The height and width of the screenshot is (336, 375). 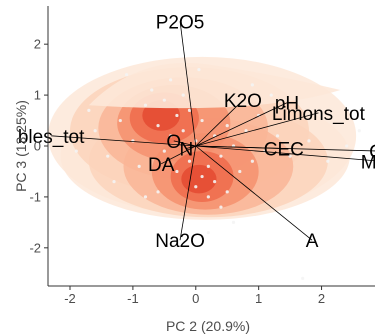 What do you see at coordinates (372, 152) in the screenshot?
I see `loading-label-ca: Ca` at bounding box center [372, 152].